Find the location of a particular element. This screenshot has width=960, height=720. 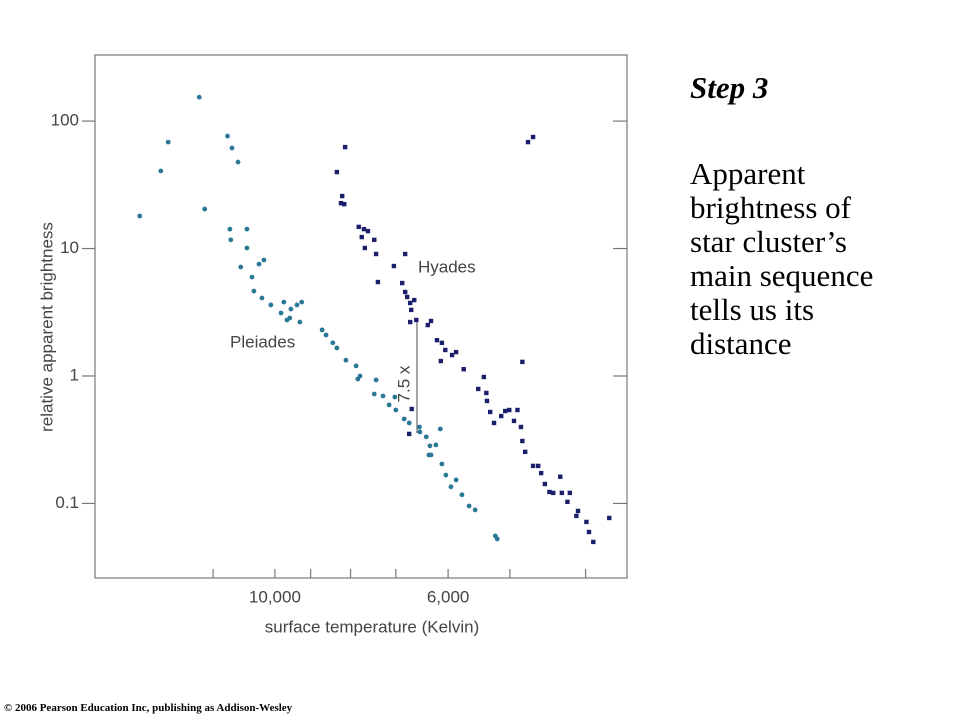

y-tick-label: 10 is located at coordinates (69, 247).